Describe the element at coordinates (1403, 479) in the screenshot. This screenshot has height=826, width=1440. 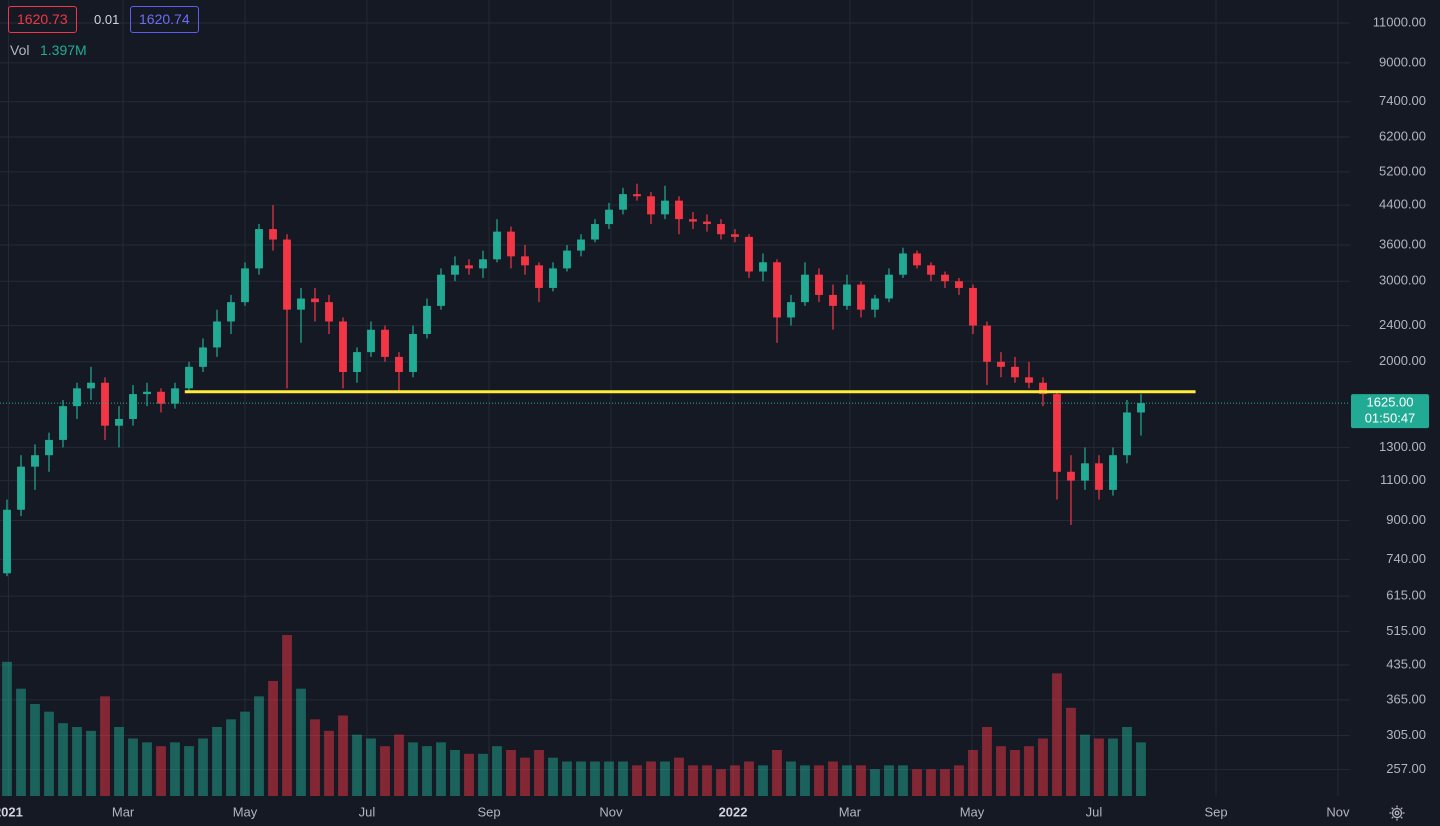
I see `y-tick-label: 1100.00` at that location.